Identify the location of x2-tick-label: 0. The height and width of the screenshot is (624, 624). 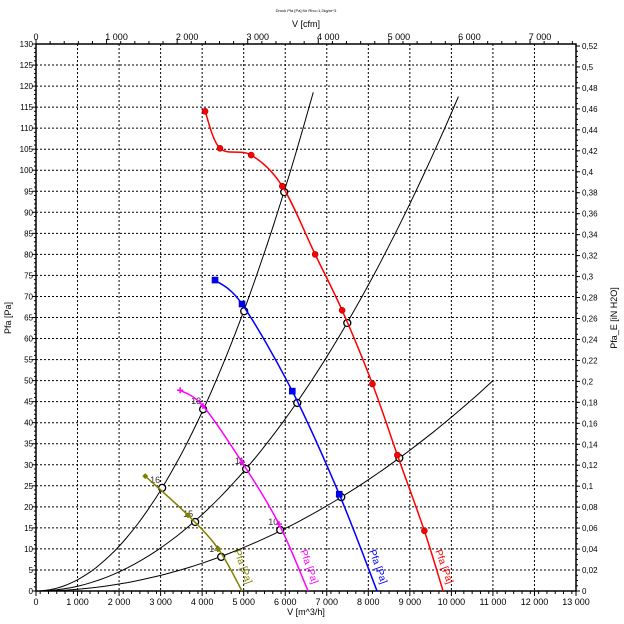
(35, 37).